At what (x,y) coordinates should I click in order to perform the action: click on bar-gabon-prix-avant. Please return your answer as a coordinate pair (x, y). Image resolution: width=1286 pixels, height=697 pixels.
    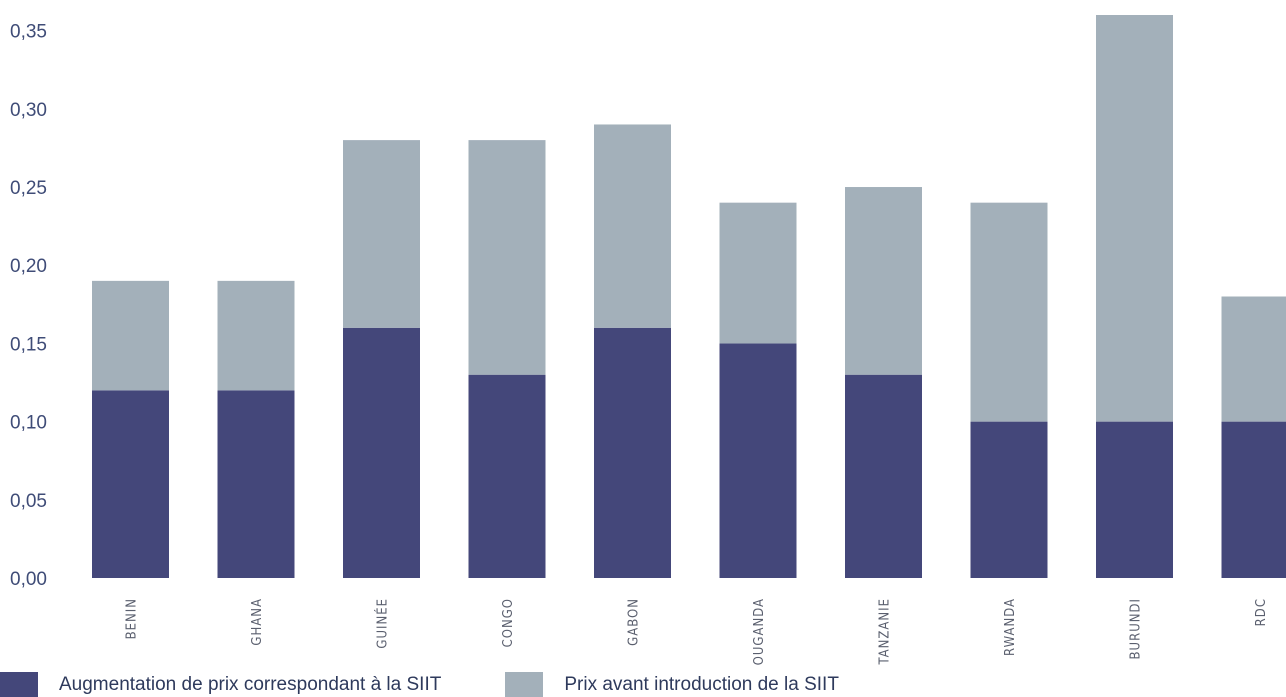
    Looking at the image, I should click on (632, 226).